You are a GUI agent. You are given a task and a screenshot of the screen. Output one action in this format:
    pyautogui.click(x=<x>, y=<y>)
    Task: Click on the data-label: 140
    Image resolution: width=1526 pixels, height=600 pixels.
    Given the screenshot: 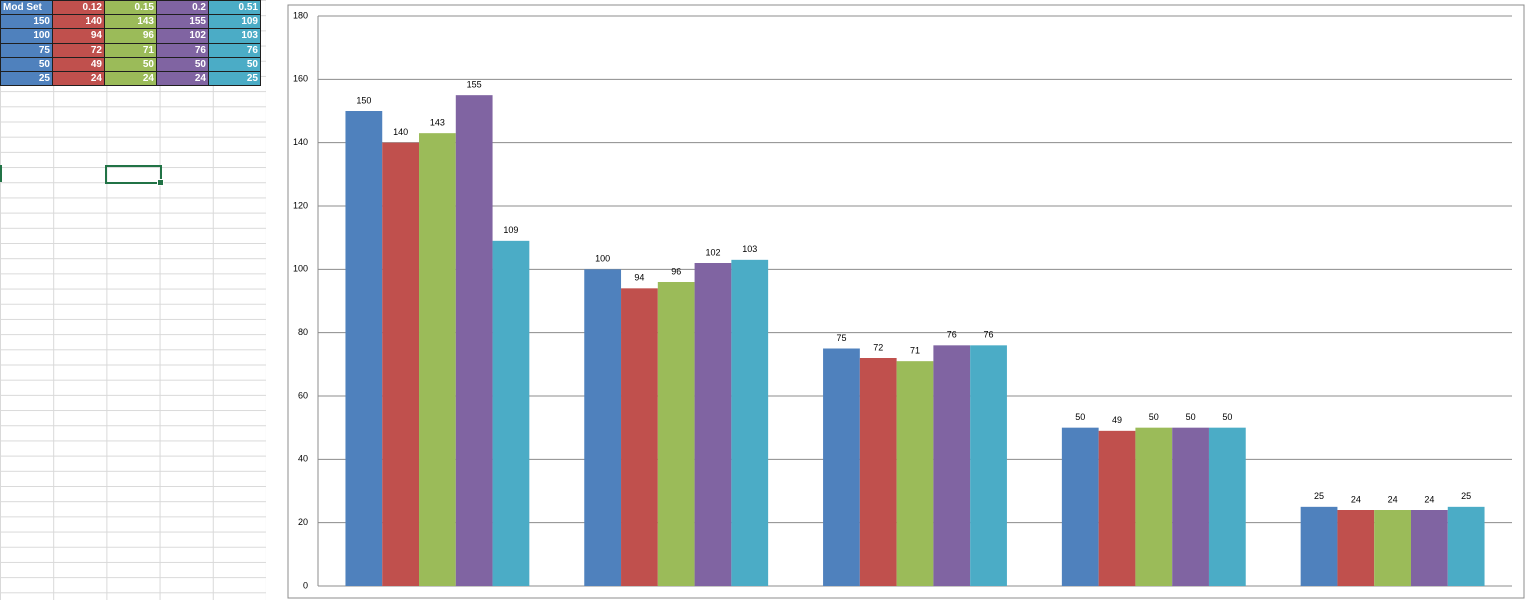 What is the action you would take?
    pyautogui.click(x=400, y=132)
    